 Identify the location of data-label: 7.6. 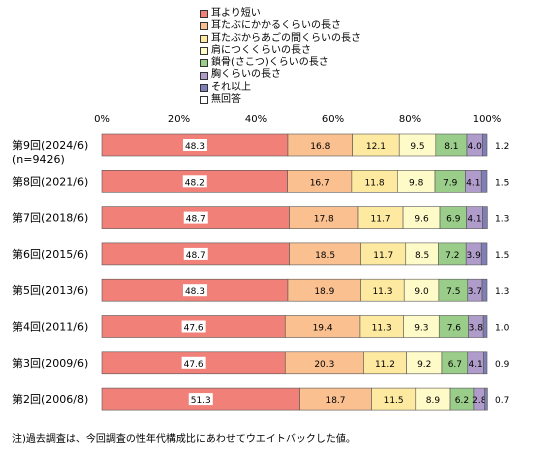
(454, 329).